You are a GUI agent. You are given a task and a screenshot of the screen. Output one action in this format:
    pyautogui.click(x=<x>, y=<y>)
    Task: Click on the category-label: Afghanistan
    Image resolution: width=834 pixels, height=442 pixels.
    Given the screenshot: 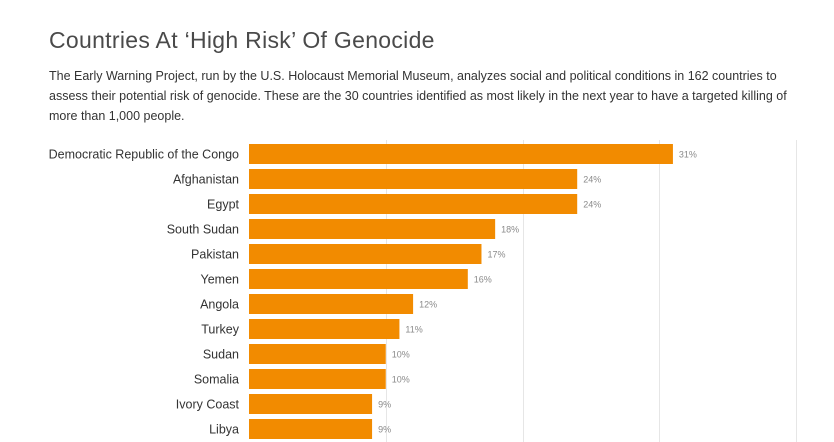 What is the action you would take?
    pyautogui.click(x=206, y=180)
    